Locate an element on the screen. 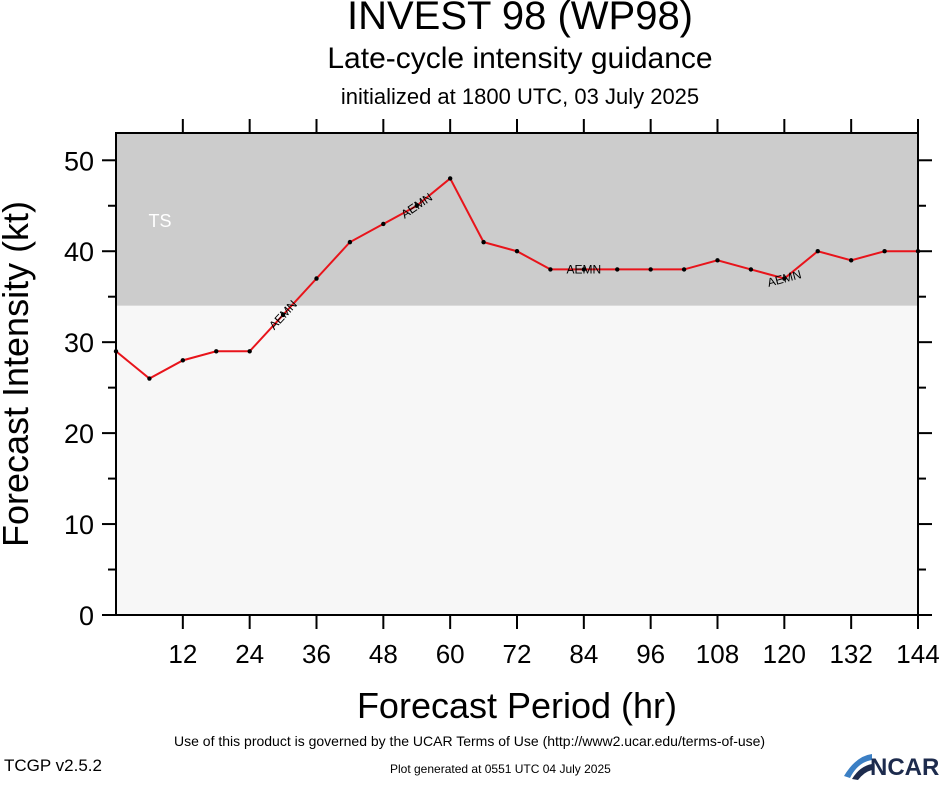 This screenshot has height=785, width=940. chart-init-time: initialized at 1800 UTC, 03 July 2025 is located at coordinates (520, 96).